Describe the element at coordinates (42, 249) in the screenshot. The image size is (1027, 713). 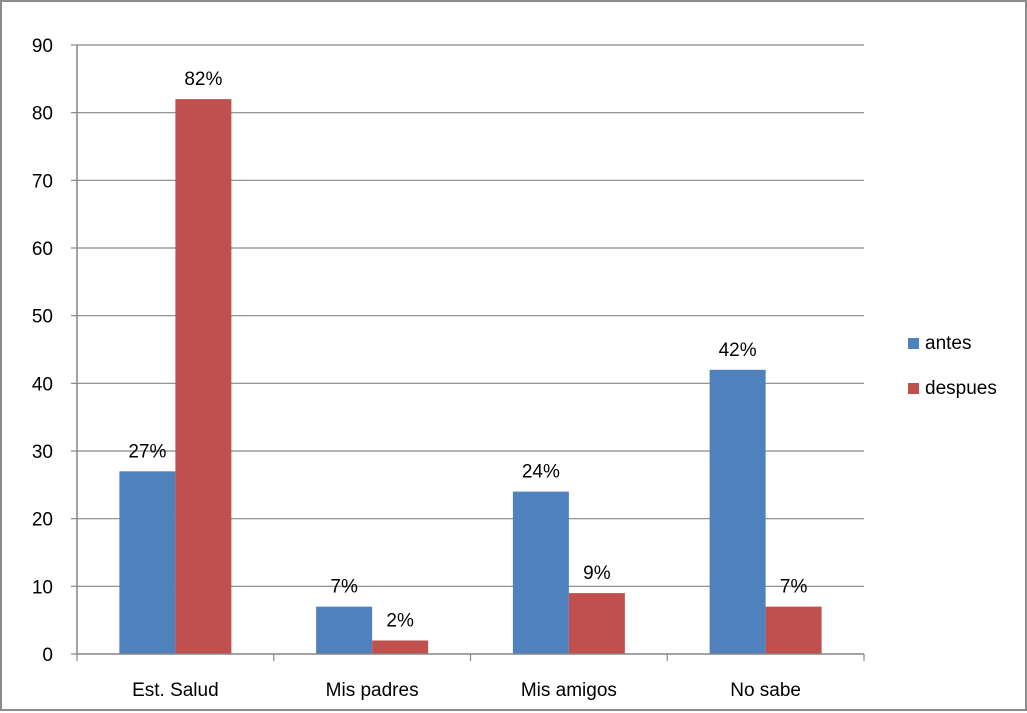
I see `y-tick-label: 60` at that location.